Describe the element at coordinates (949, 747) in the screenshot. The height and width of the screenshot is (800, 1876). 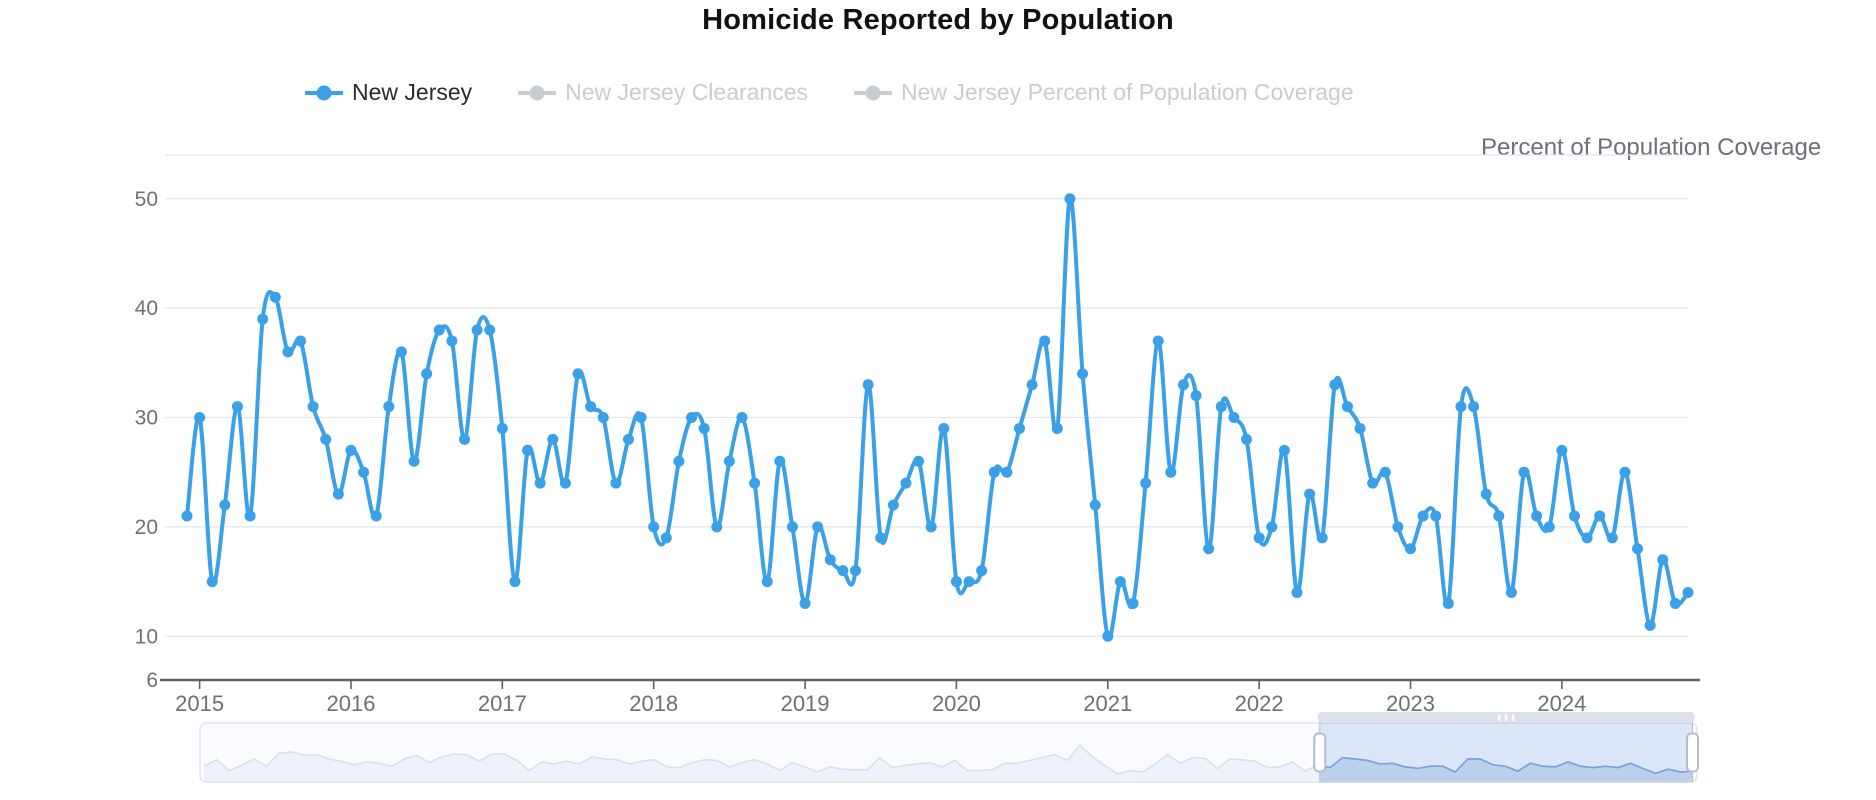
I see `data-zoom-slider` at that location.